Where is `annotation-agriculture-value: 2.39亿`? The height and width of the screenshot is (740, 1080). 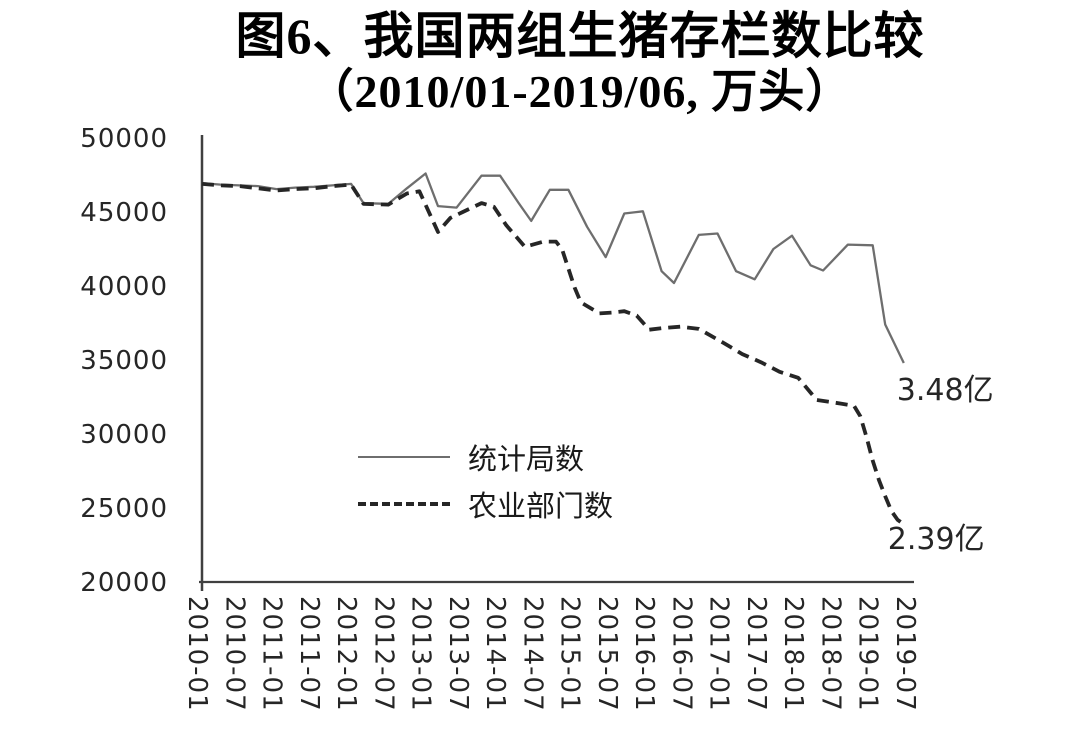
annotation-agriculture-value: 2.39亿 is located at coordinates (936, 540).